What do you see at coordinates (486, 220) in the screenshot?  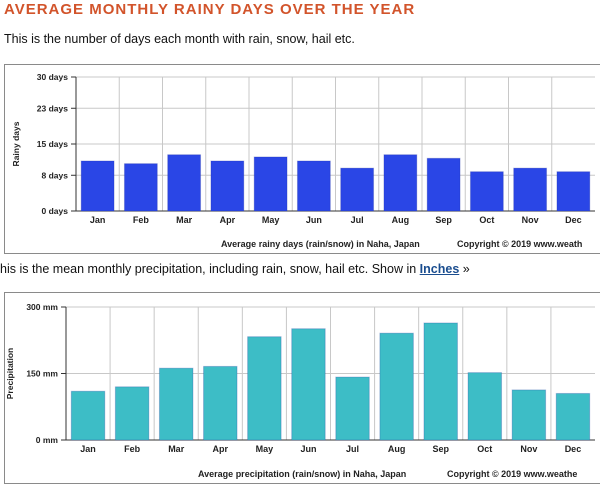 I see `rainy-x-label: Oct` at bounding box center [486, 220].